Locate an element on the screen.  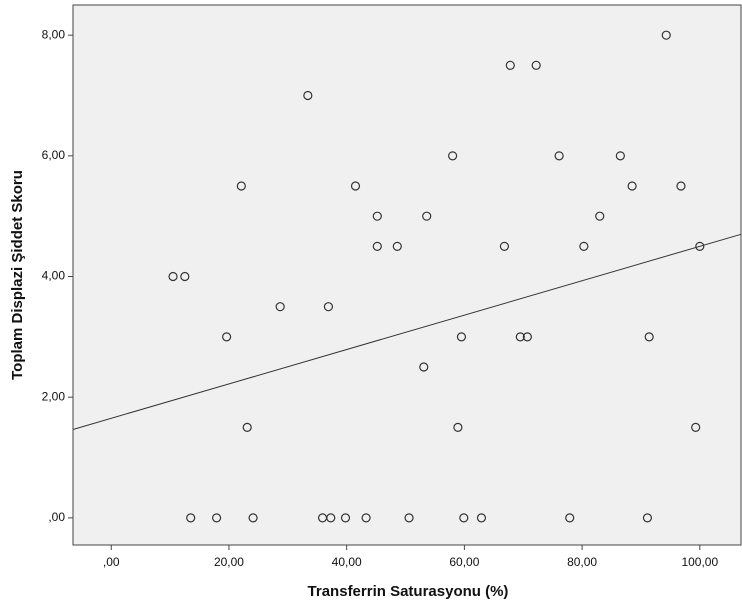
y-tick-label: ,00 is located at coordinates (56, 517).